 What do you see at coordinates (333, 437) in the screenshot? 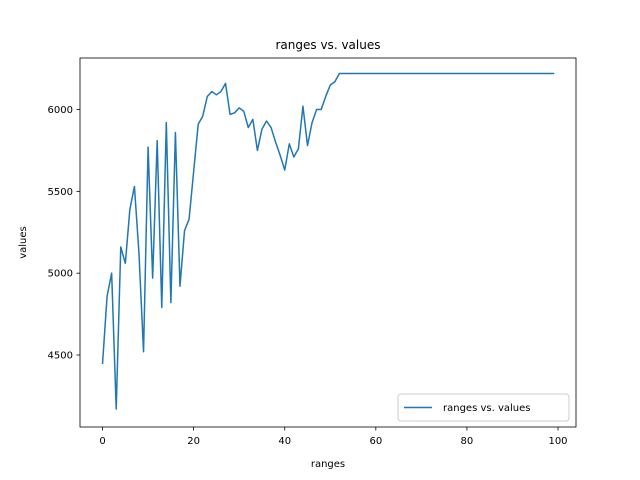
I see `x-axis-ticks: 0 20 40 60 80 100` at bounding box center [333, 437].